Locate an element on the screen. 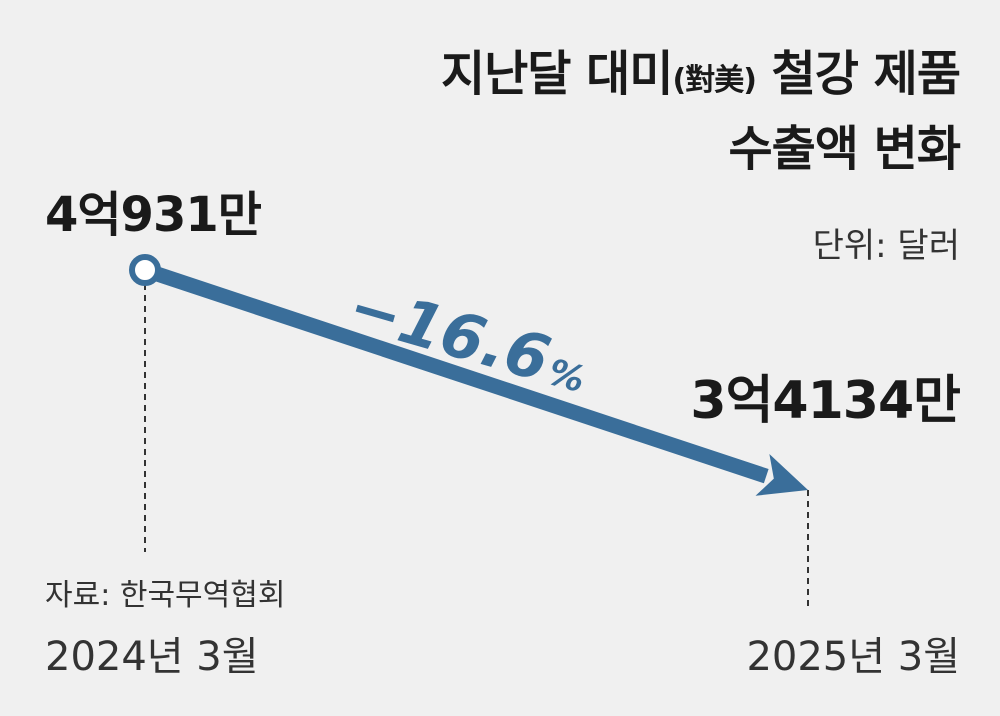 The width and height of the screenshot is (1000, 716). x-label-start: 2024년 3월 is located at coordinates (152, 657).